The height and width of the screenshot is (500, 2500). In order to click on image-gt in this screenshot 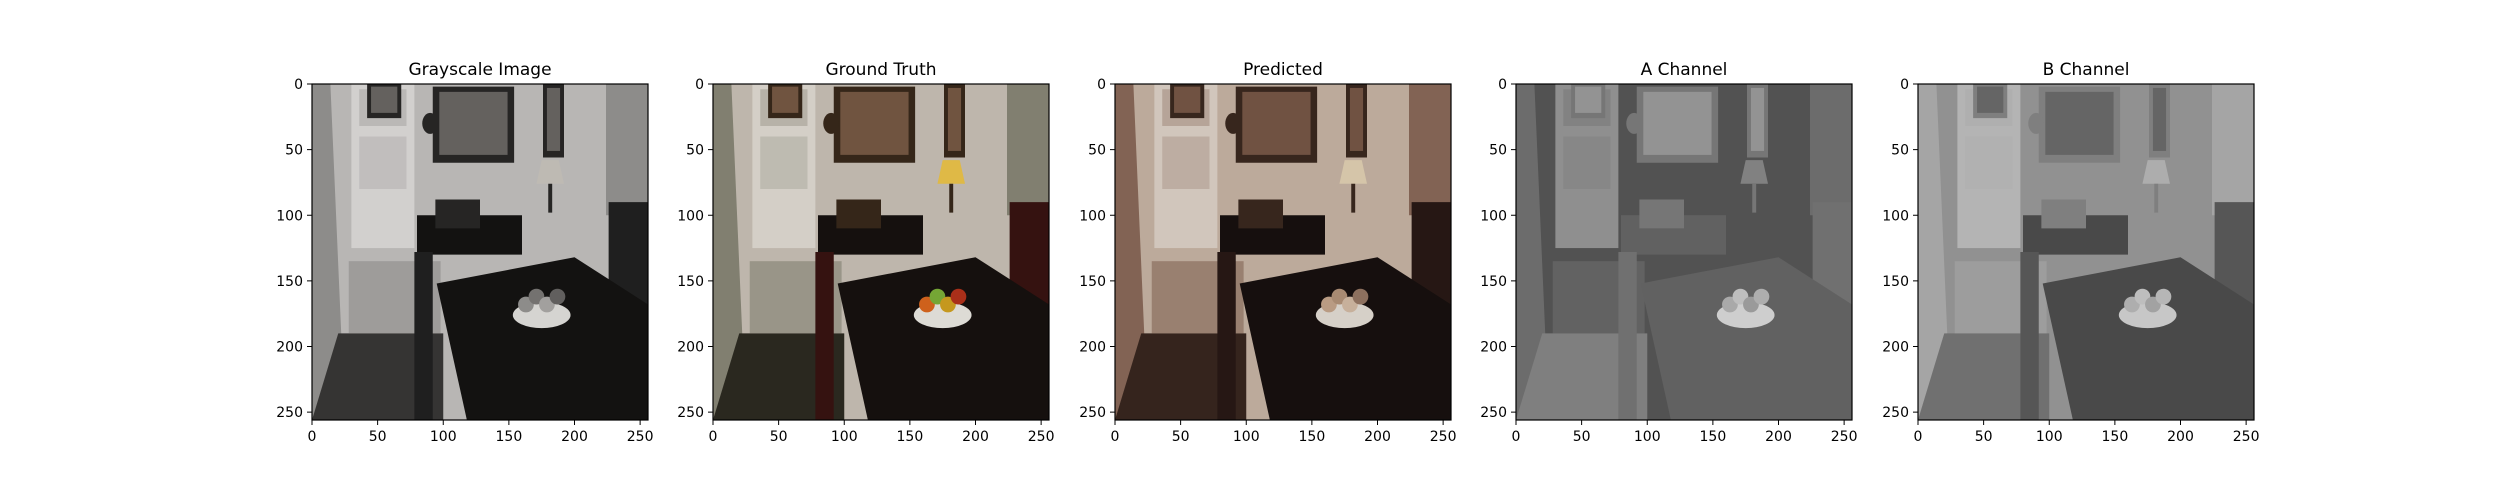, I will do `click(881, 252)`.